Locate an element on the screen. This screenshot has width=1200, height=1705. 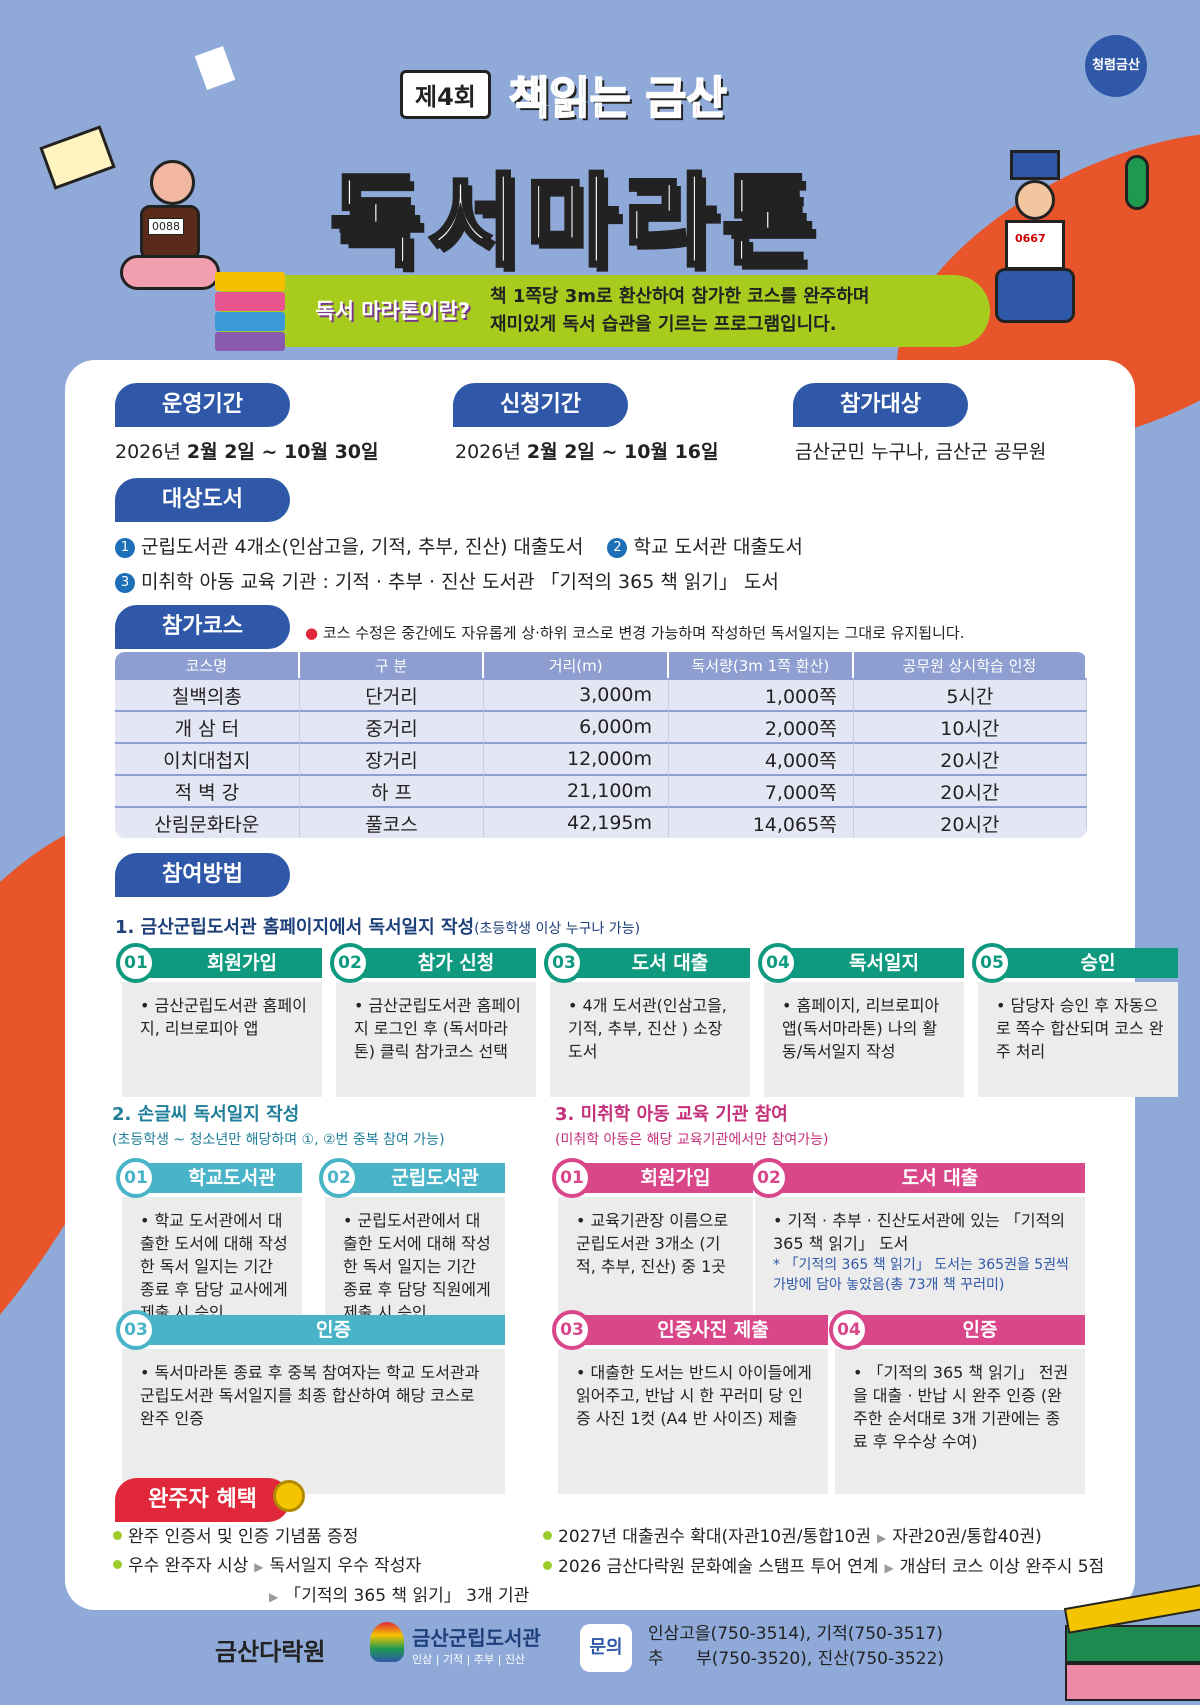
banner-line: 책 1쪽당 3m로 환산하여 참가한 코스를 완주하며 is located at coordinates (680, 296).